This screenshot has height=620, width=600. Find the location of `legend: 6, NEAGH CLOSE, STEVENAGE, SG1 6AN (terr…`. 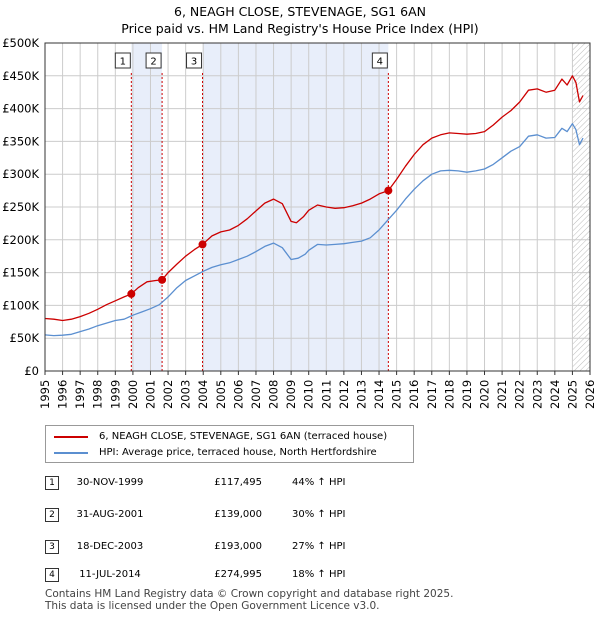

legend: 6, NEAGH CLOSE, STEVENAGE, SG1 6AN (terr… is located at coordinates (229, 444).